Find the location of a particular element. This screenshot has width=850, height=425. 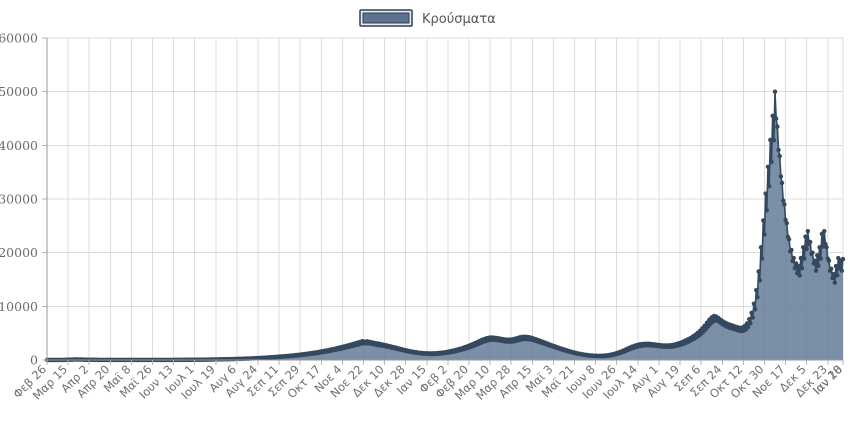

y-tick-label: 20000 is located at coordinates (19, 252).